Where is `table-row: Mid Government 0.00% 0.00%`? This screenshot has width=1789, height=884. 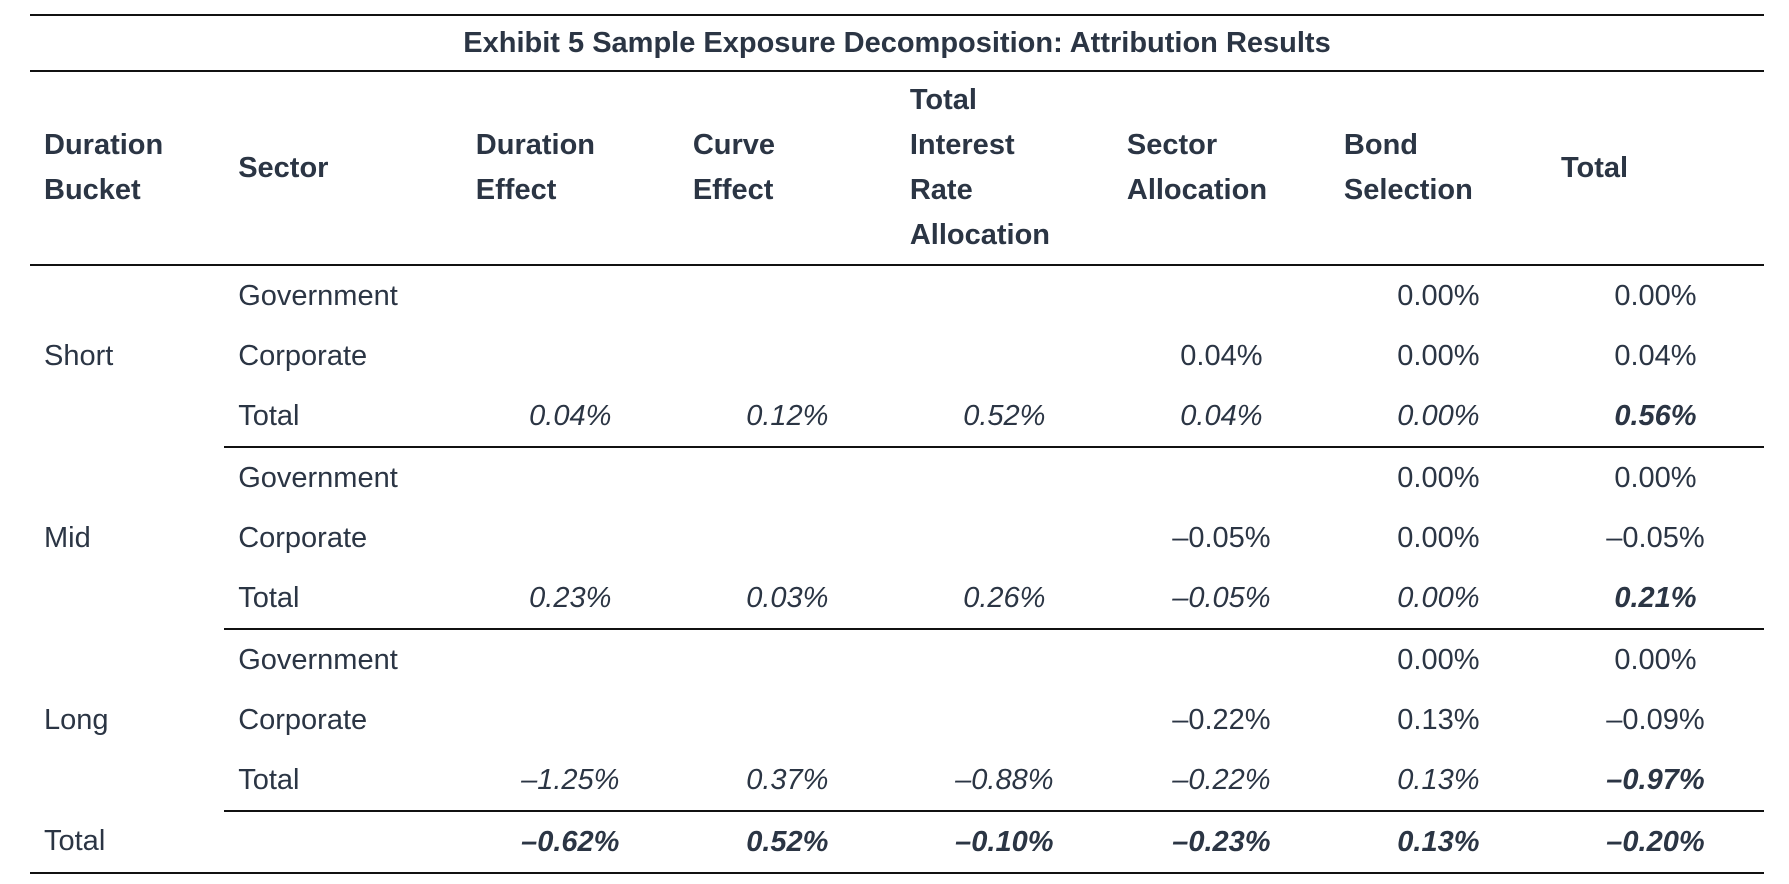 table-row: Mid Government 0.00% 0.00% is located at coordinates (897, 500).